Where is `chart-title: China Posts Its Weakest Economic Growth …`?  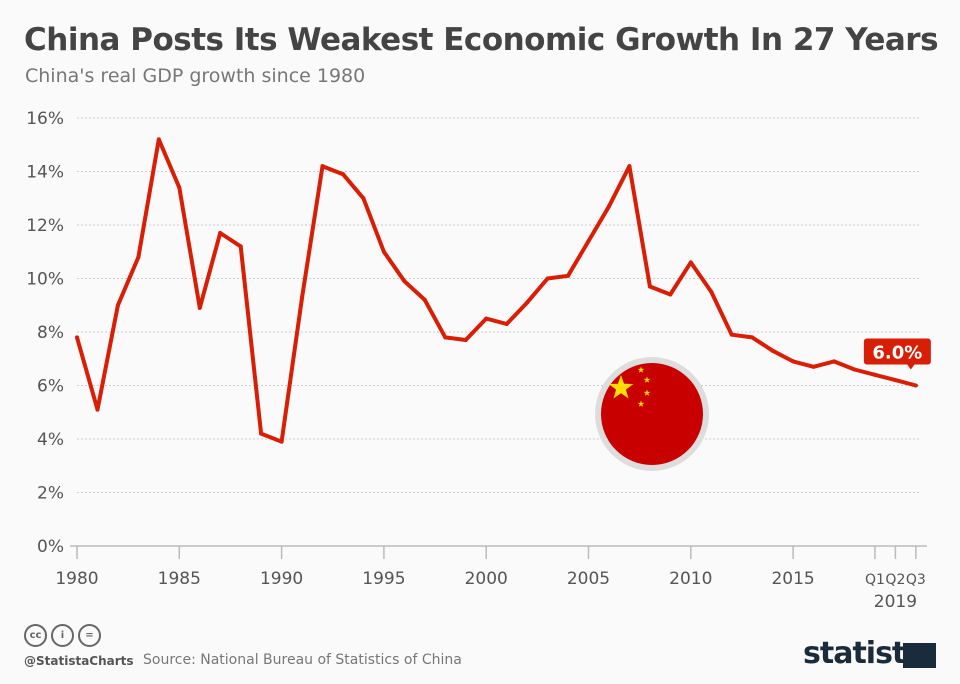
chart-title: China Posts Its Weakest Economic Growth … is located at coordinates (481, 40).